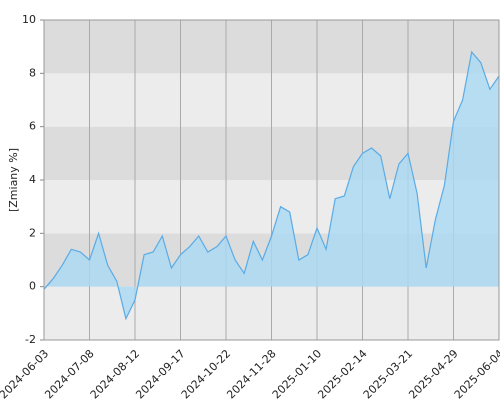  I want to click on y-tick-label: 6, so click(32, 126).